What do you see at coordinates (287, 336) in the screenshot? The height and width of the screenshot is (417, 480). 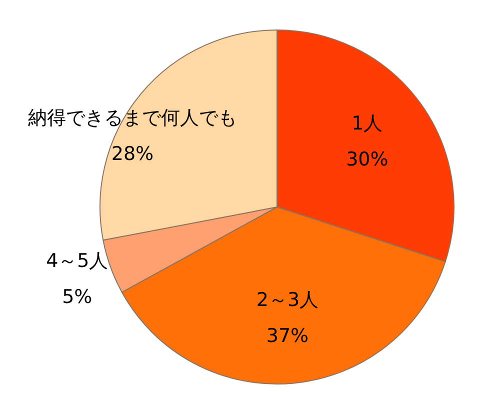 I see `data-label: 37%` at bounding box center [287, 336].